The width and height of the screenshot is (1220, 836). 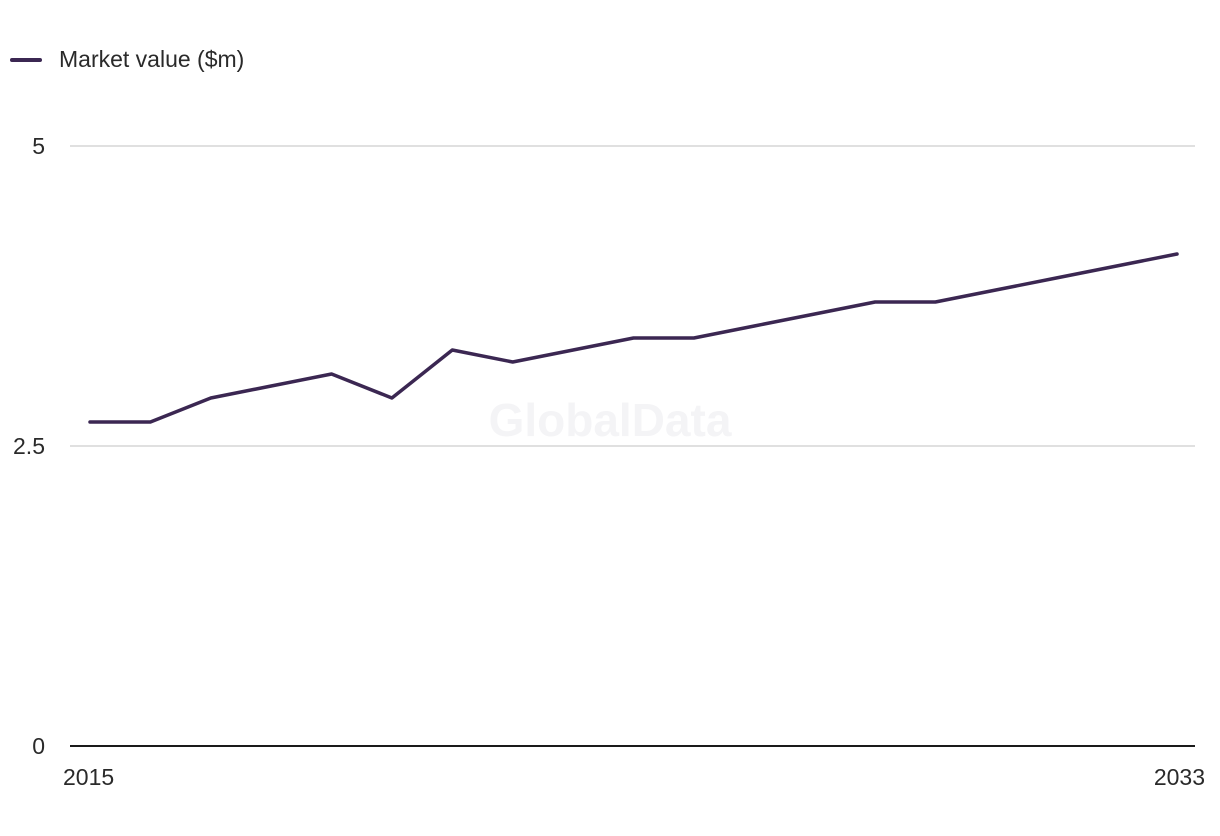 What do you see at coordinates (29, 446) in the screenshot?
I see `y-tick-label: 2.5` at bounding box center [29, 446].